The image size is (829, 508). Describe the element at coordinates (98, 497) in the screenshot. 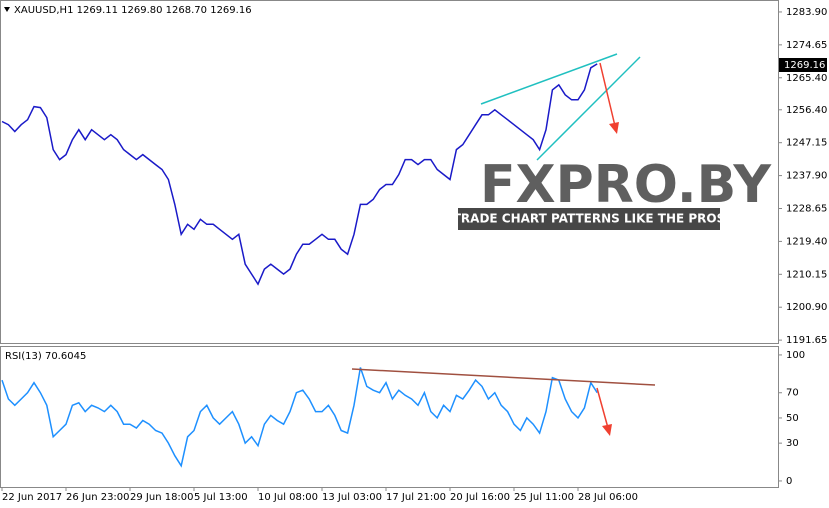

I see `x-tick-label: 26 Jun 23:00` at that location.